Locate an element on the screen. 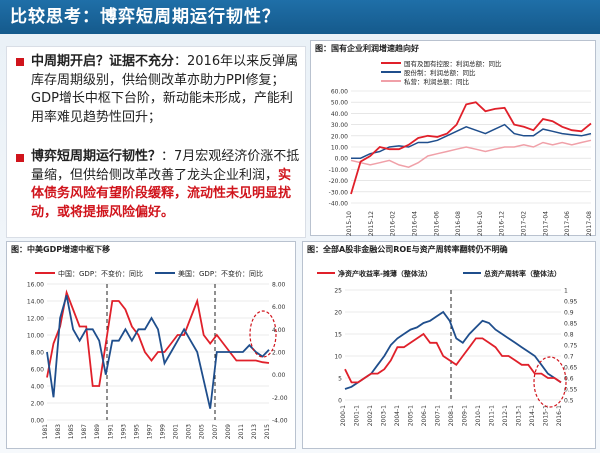  highlight-circle is located at coordinates (263, 334).